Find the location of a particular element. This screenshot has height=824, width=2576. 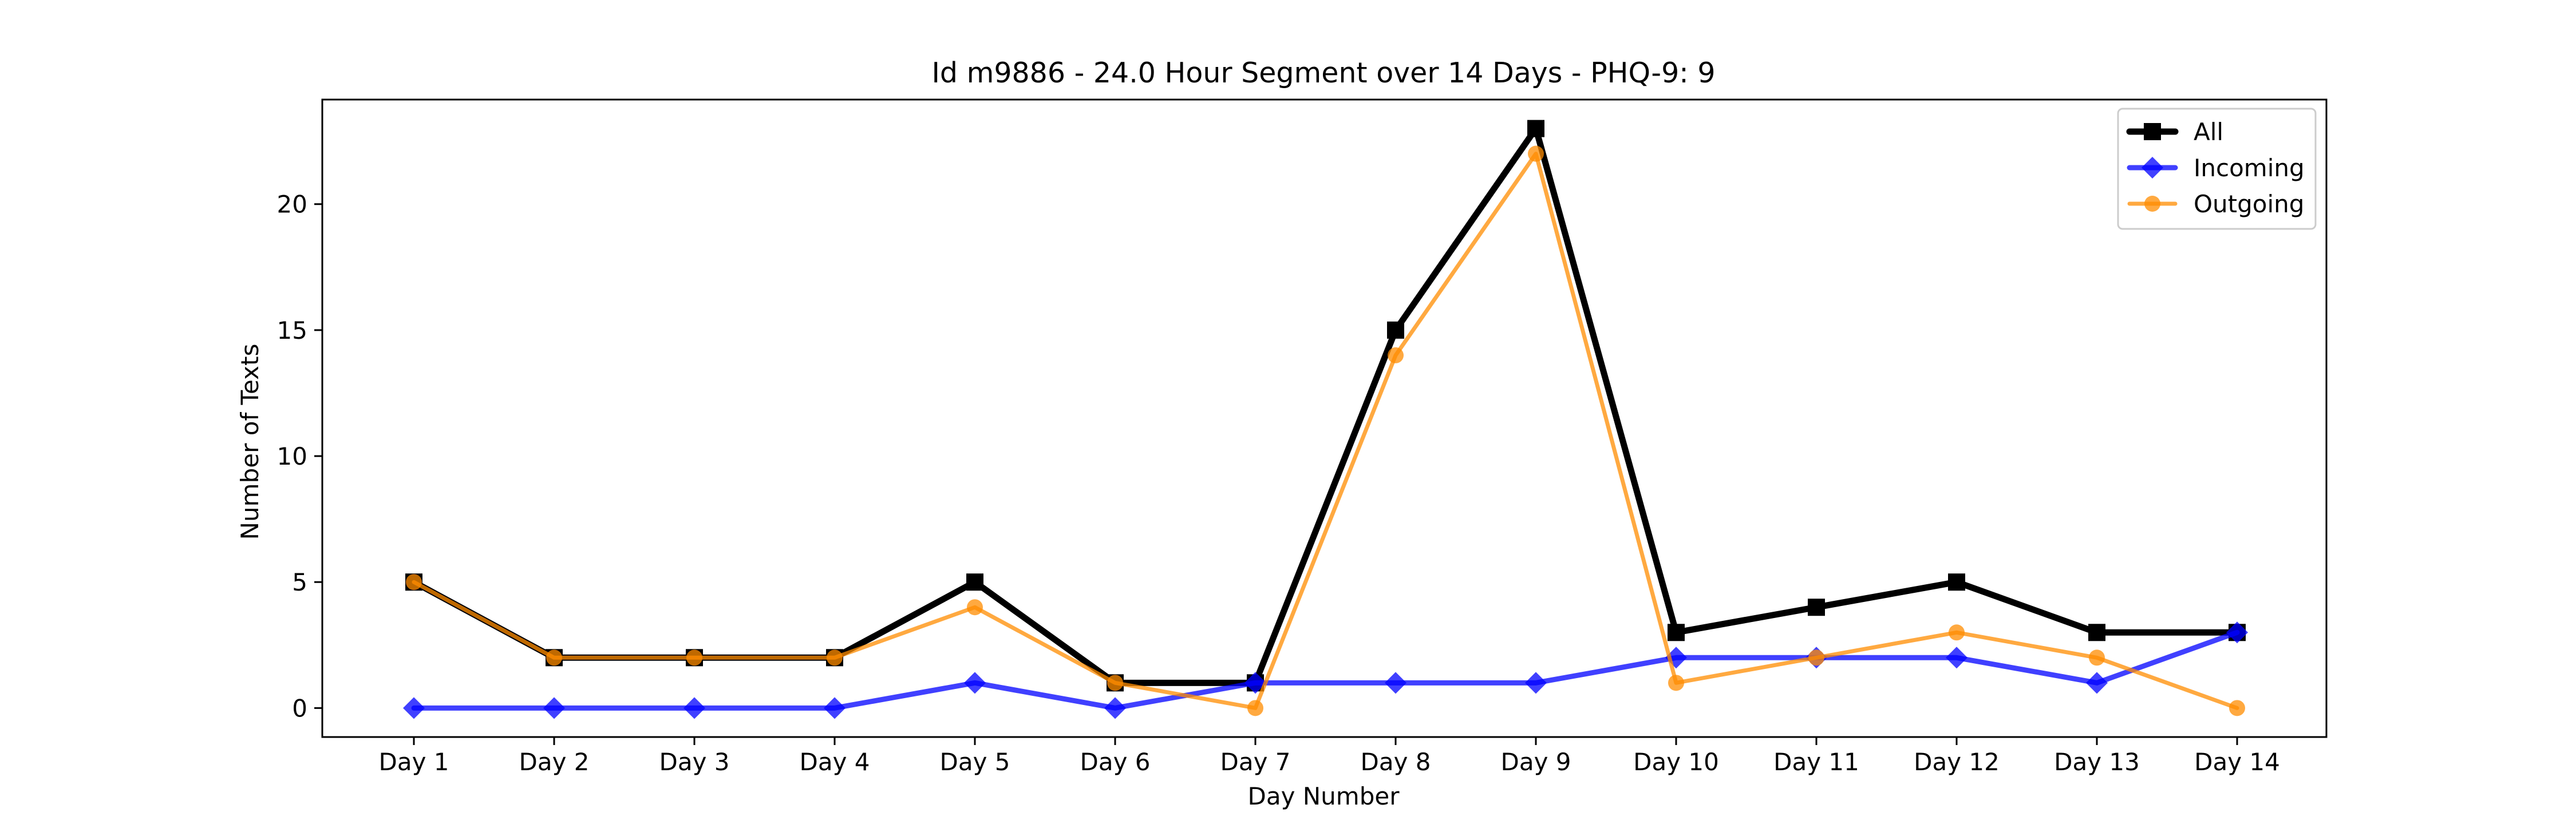

x-tick-label: Day 14 is located at coordinates (2237, 762).